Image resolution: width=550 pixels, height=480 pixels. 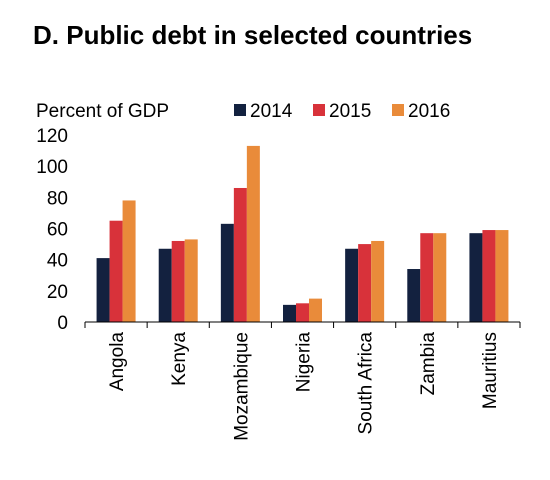 I want to click on y-tick-label: 0, so click(x=62, y=323).